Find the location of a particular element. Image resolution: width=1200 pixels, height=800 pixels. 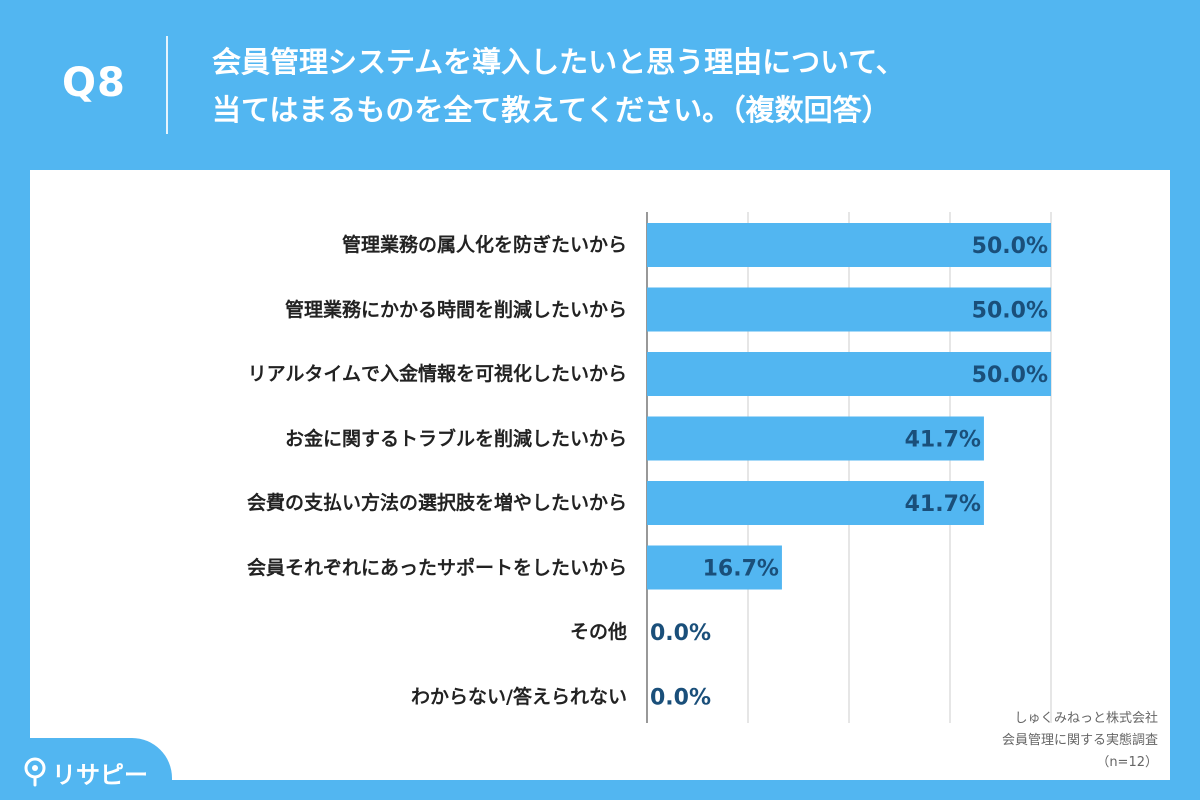

source-survey: 会員管理に関する実態調査 is located at coordinates (1079, 740).